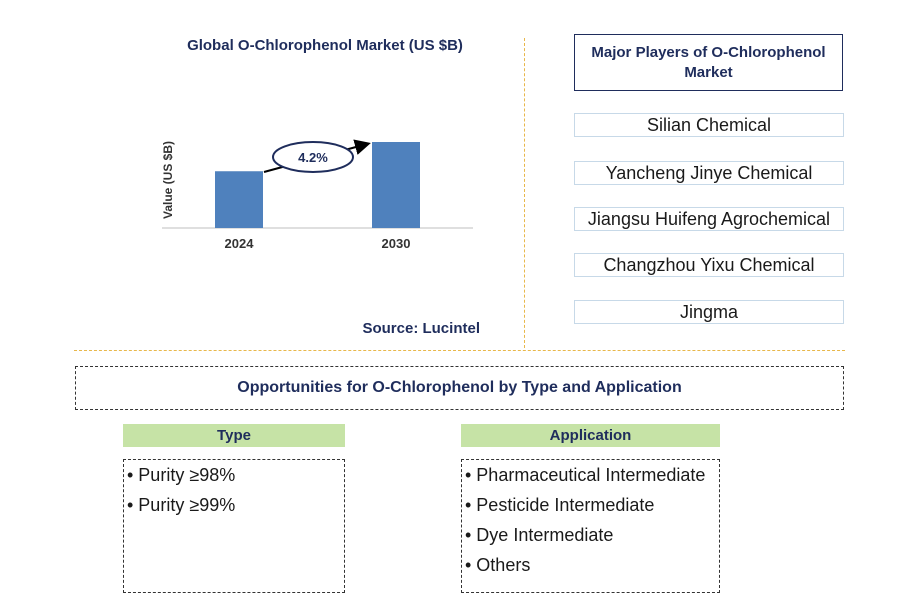 This screenshot has height=613, width=909. I want to click on vertical-divider, so click(524, 193).